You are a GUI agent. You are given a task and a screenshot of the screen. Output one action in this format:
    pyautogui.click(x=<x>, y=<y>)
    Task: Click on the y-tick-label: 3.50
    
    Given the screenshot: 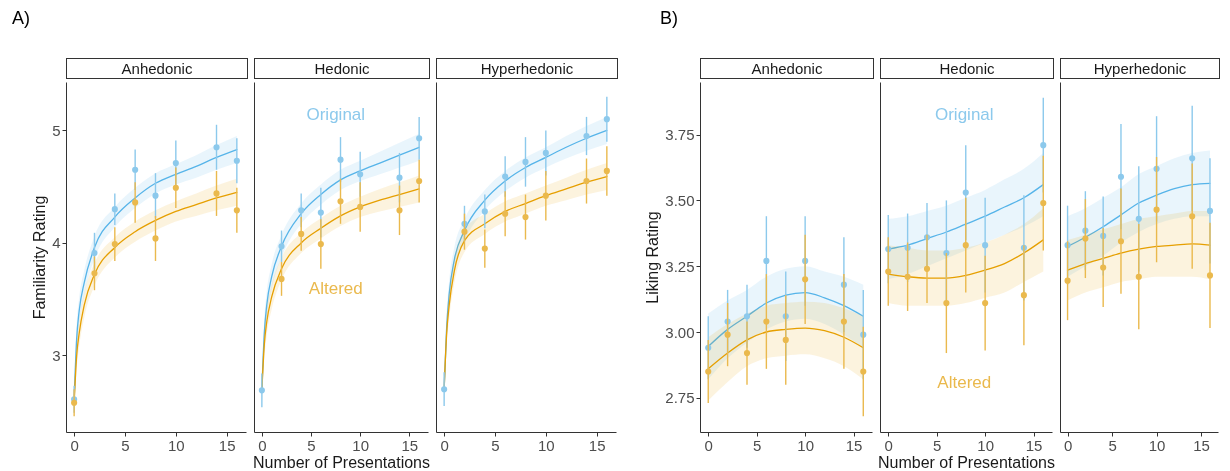 What is the action you would take?
    pyautogui.click(x=680, y=200)
    